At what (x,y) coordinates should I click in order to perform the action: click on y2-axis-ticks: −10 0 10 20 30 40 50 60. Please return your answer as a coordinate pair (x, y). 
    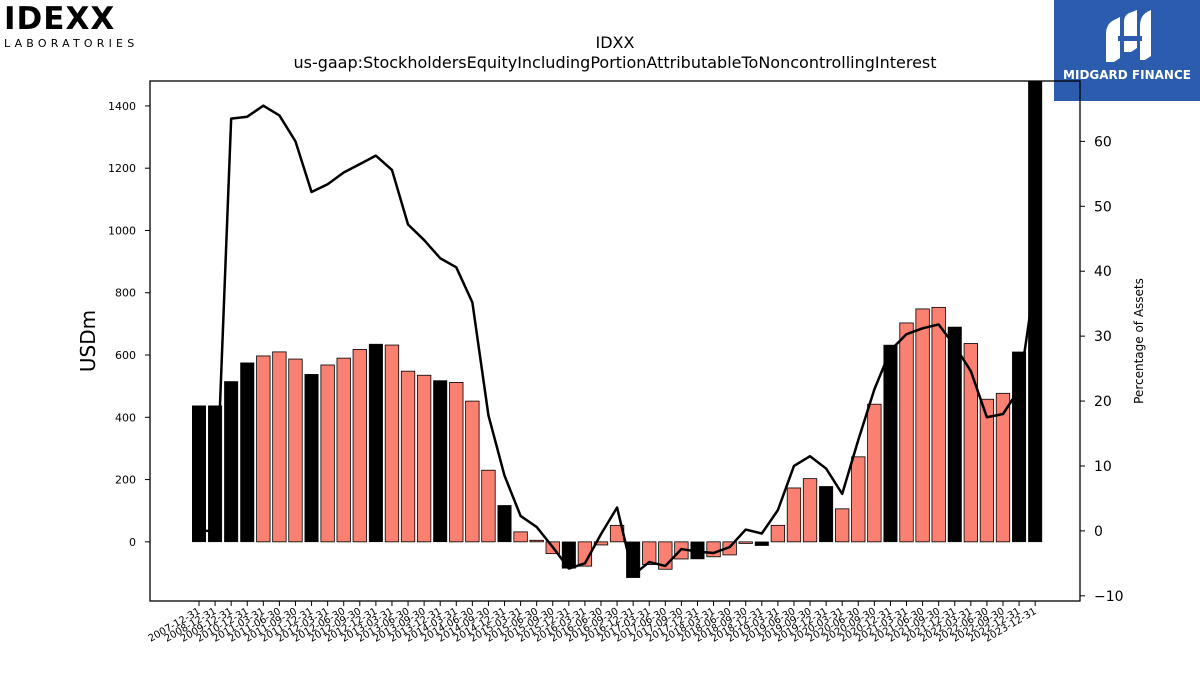
    Looking at the image, I should click on (1102, 369).